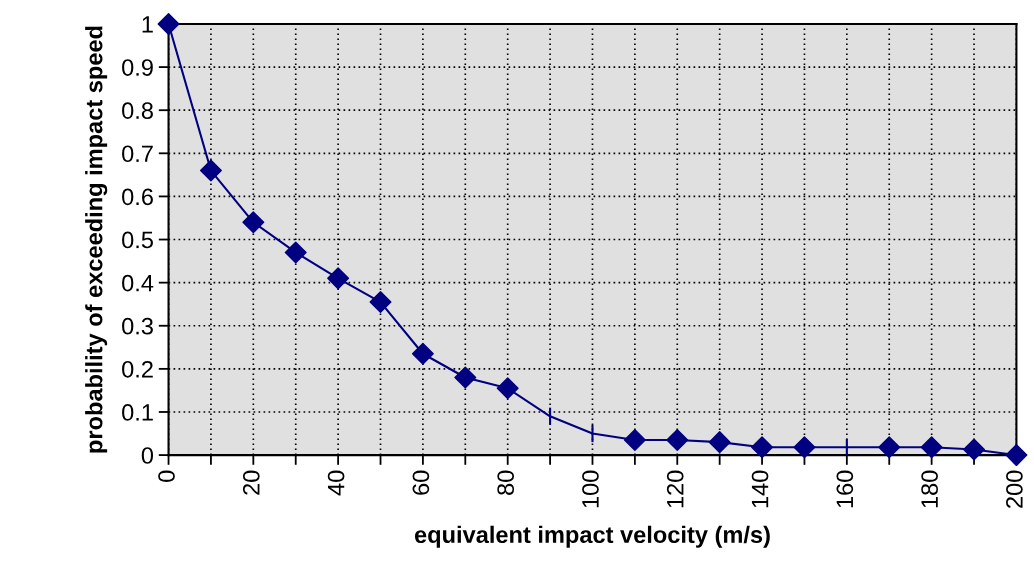 The height and width of the screenshot is (571, 1034). I want to click on x-tick-label: 20, so click(251, 482).